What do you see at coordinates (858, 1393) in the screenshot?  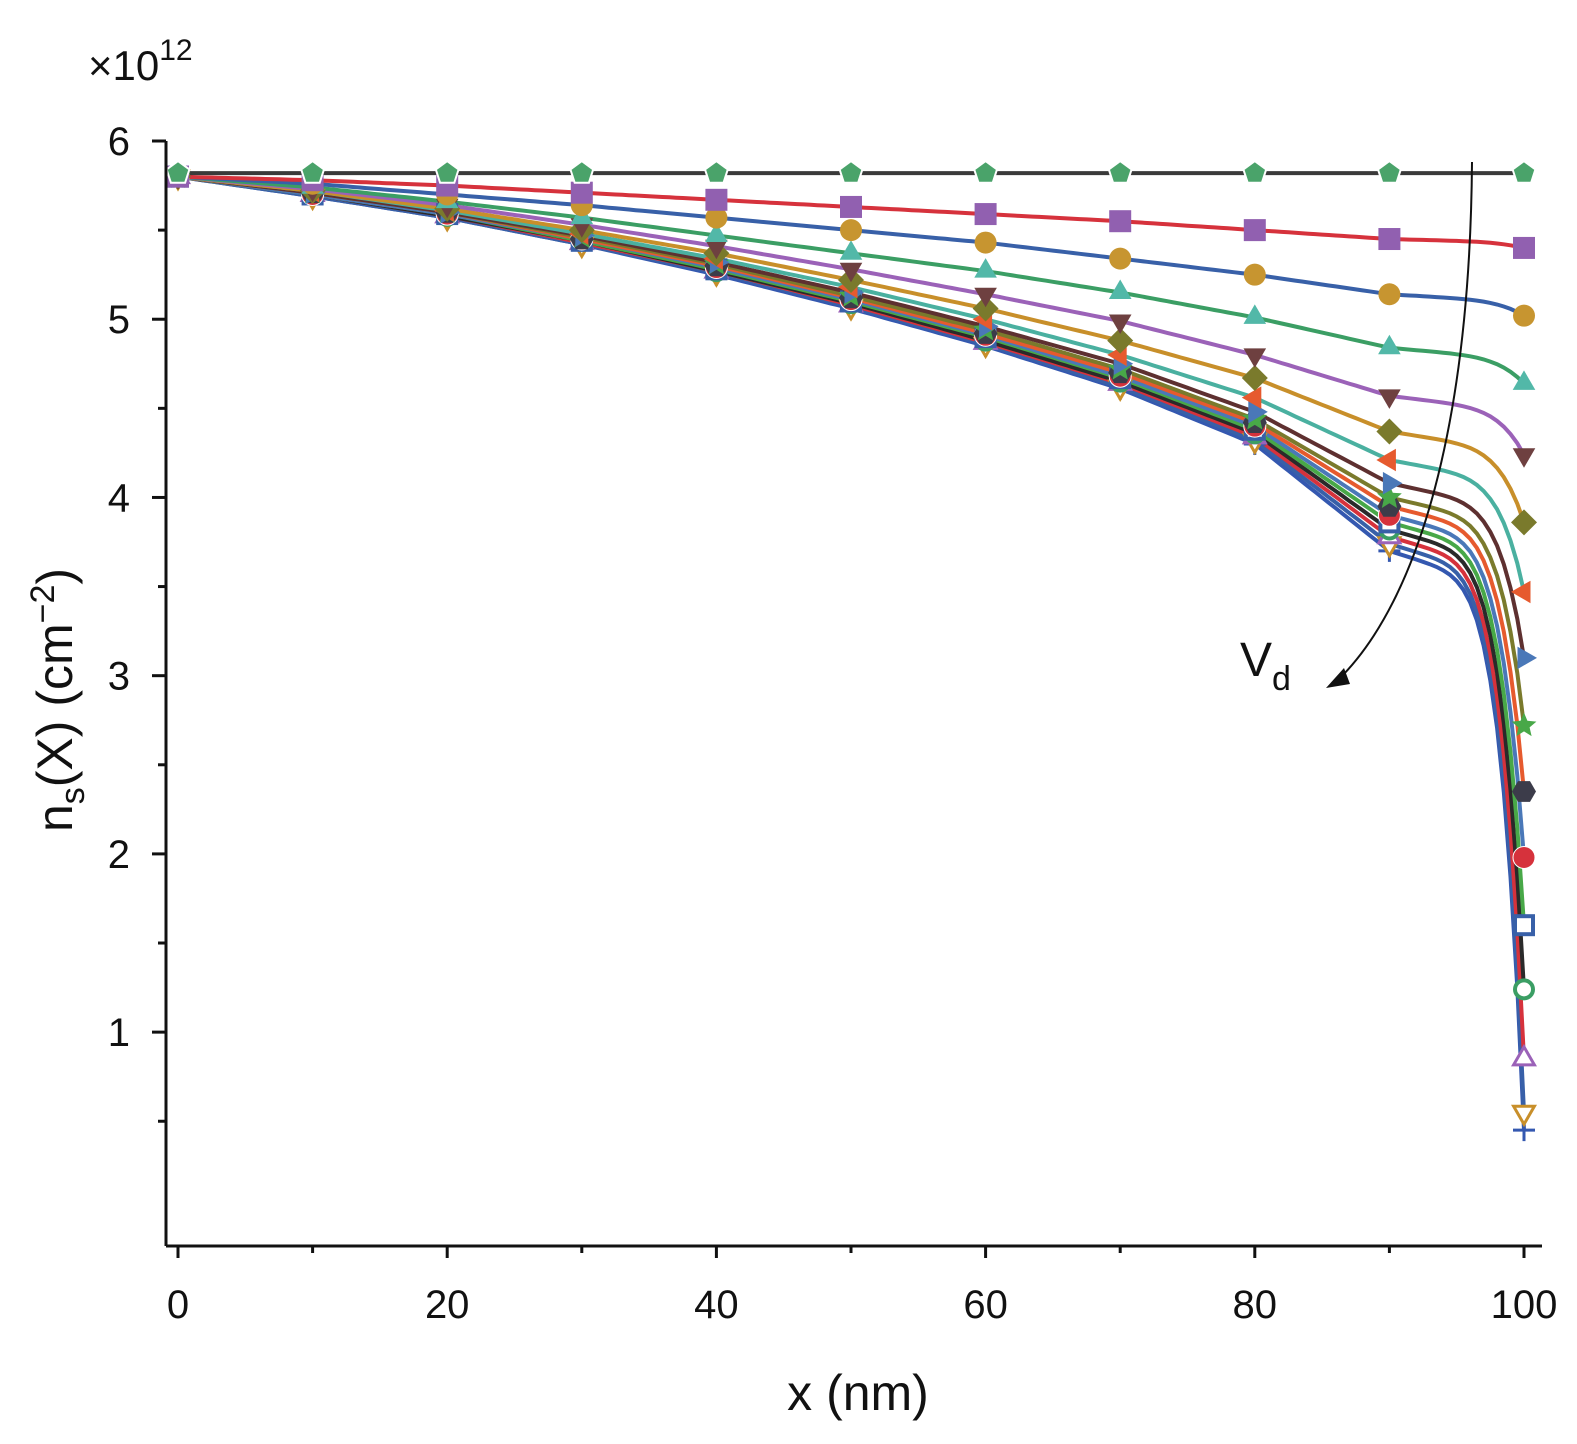 I see `x-axis-title: x (nm)` at bounding box center [858, 1393].